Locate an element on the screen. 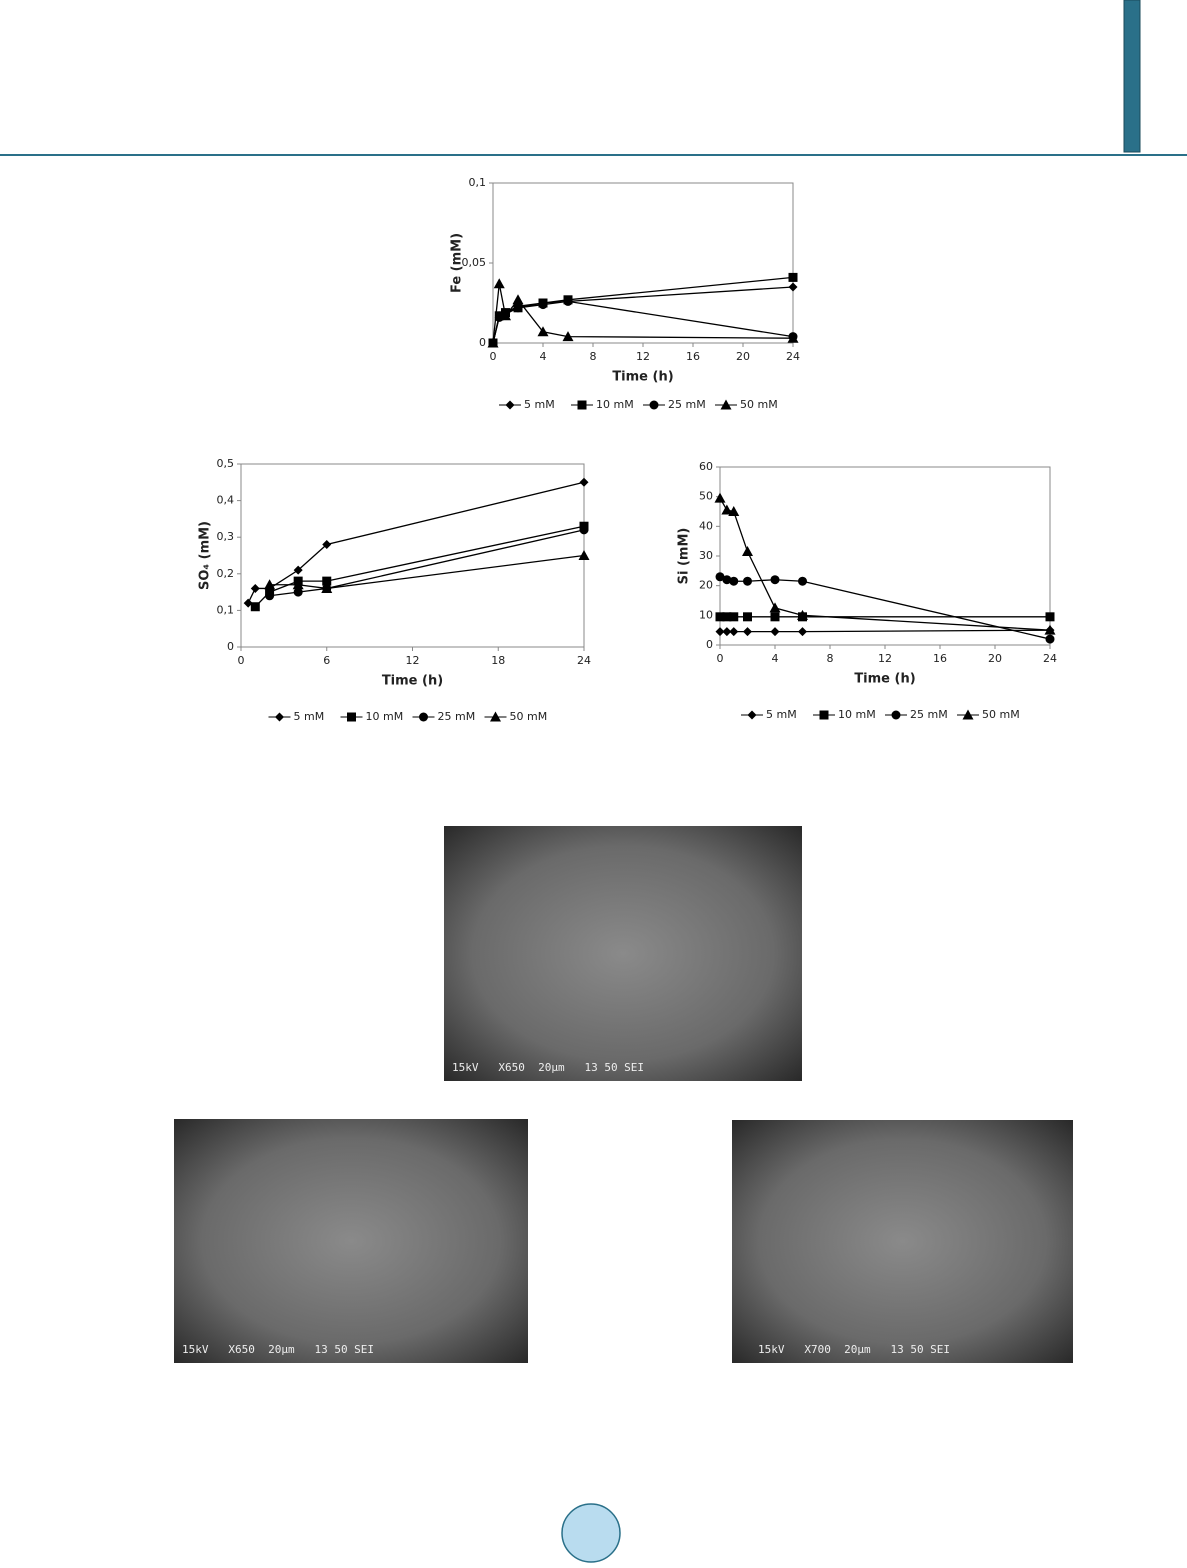  x-tick-label: 18 is located at coordinates (498, 660).